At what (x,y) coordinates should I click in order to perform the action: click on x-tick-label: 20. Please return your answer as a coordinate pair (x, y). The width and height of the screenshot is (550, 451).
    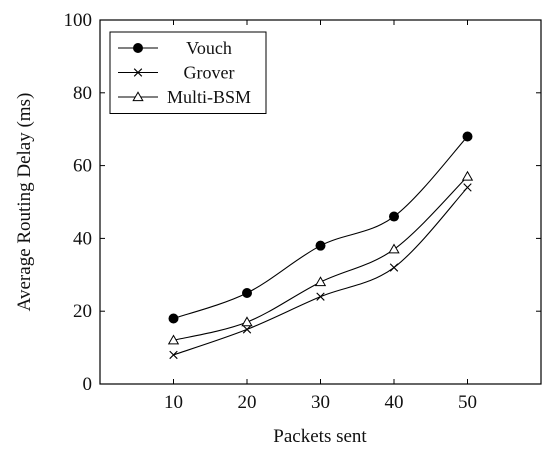
    Looking at the image, I should click on (247, 402).